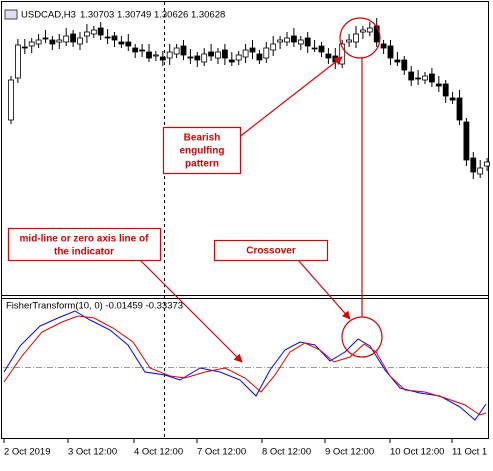 The height and width of the screenshot is (471, 493). I want to click on x-tick-label: 8 Oct 12:00, so click(286, 452).